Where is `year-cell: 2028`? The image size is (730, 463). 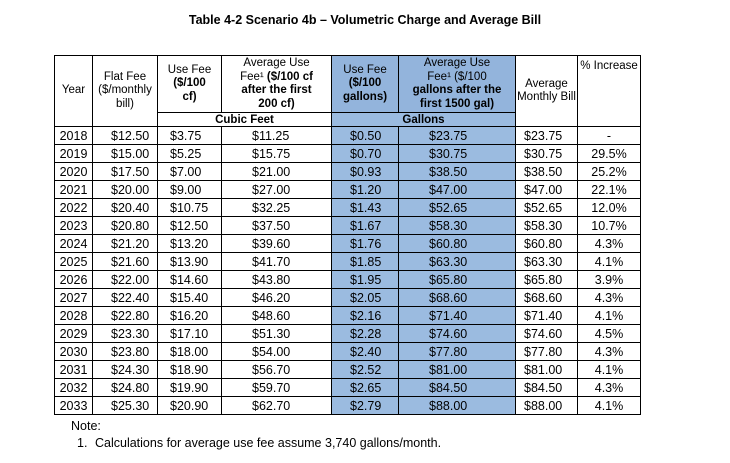
year-cell: 2028 is located at coordinates (73, 315).